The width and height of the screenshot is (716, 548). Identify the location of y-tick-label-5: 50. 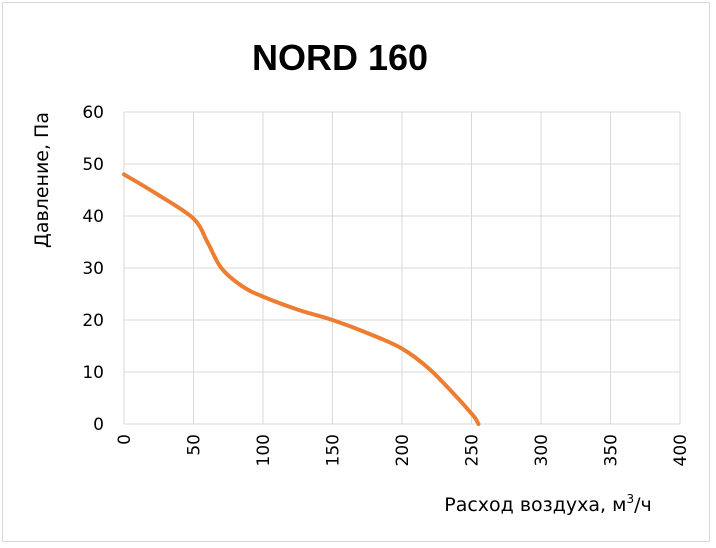
(93, 165).